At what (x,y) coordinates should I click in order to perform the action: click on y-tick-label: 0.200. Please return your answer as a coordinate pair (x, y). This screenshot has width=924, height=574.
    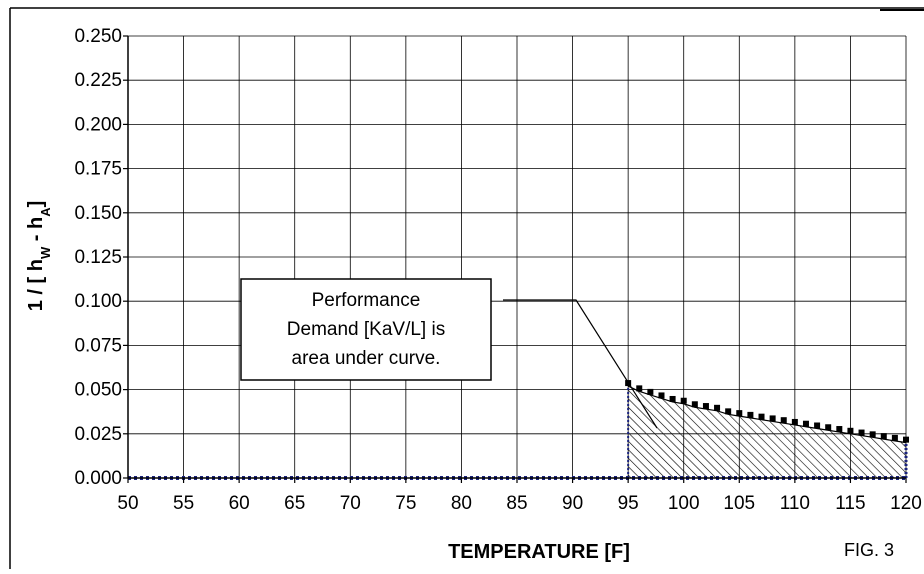
    Looking at the image, I should click on (98, 124).